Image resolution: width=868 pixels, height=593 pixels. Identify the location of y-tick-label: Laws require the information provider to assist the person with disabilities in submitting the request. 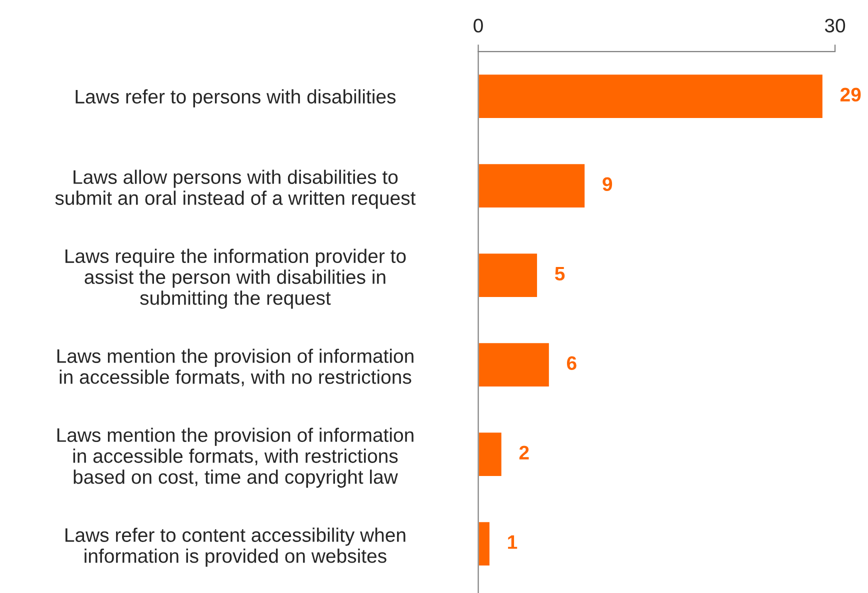
(236, 278).